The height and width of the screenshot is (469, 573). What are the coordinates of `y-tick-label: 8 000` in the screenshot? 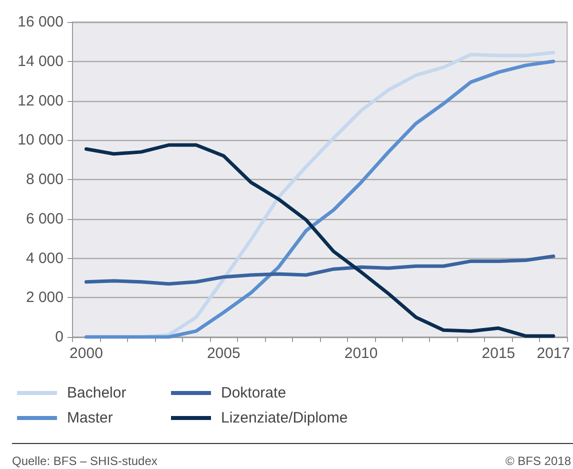 It's located at (45, 179).